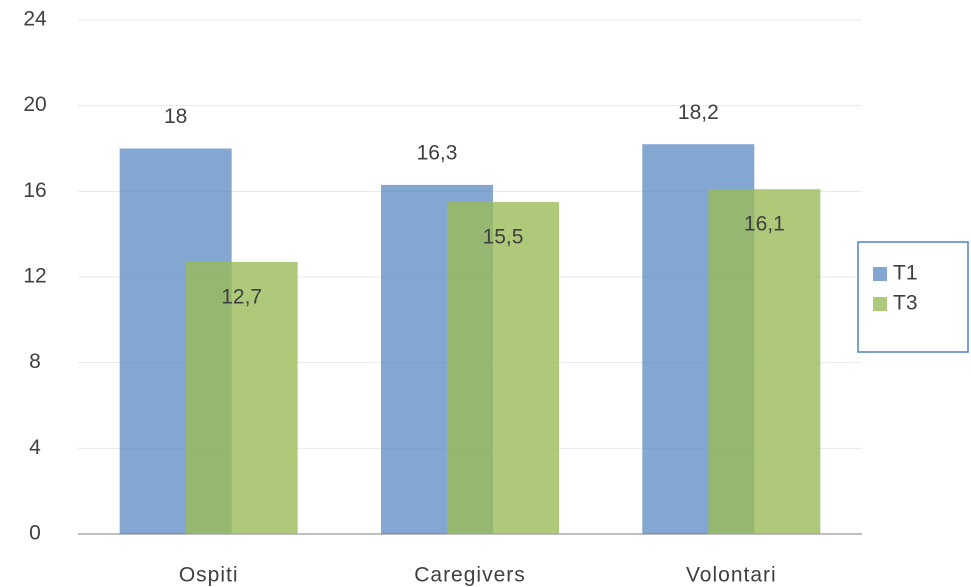 The image size is (971, 587). Describe the element at coordinates (698, 112) in the screenshot. I see `data-label: 18,2` at that location.